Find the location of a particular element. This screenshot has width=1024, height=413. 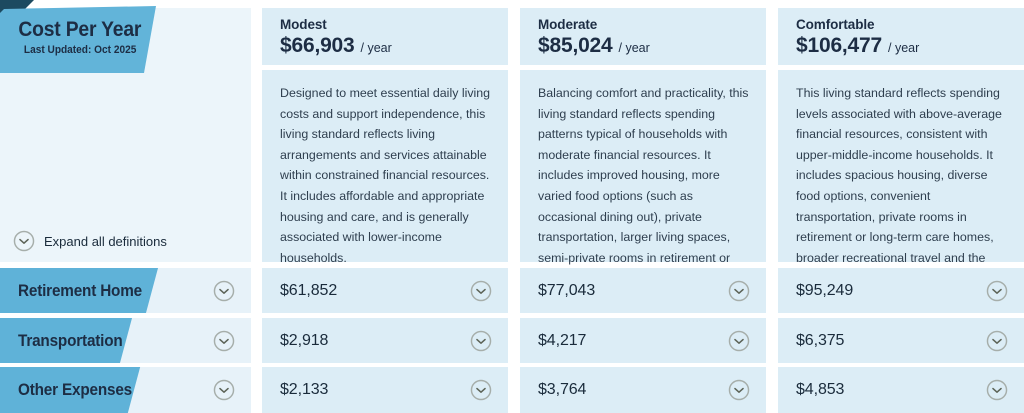

value-amount: $77,043 is located at coordinates (567, 290).